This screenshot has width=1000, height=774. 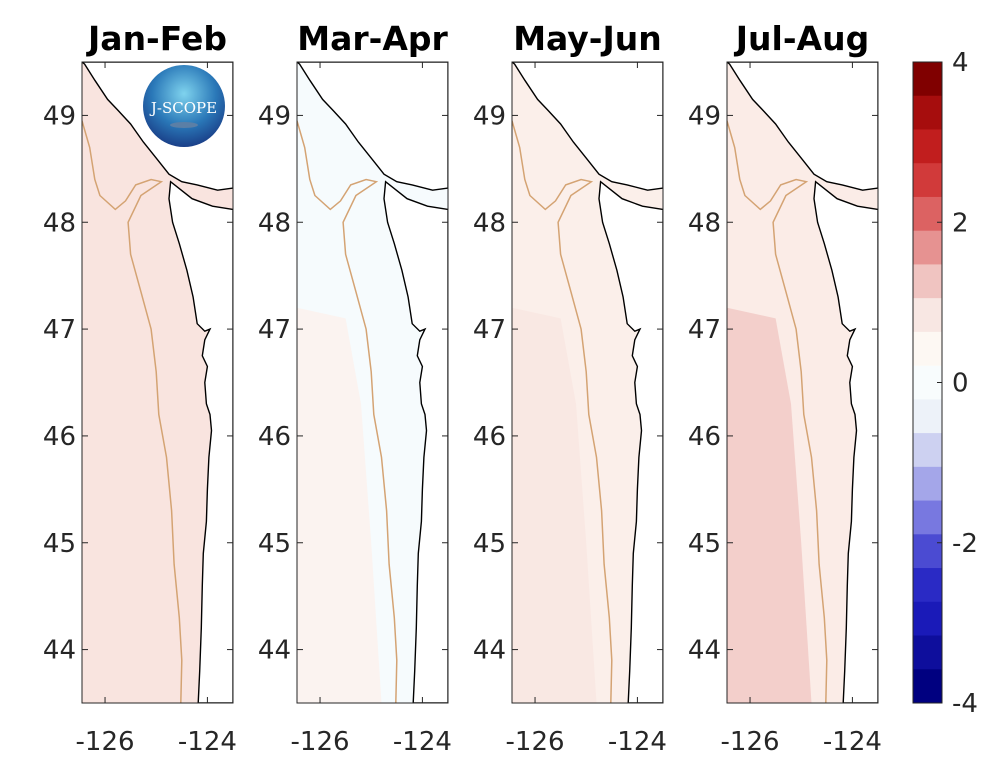 What do you see at coordinates (945, 383) in the screenshot?
I see `colorbar: 4 2 0 -2 -4` at bounding box center [945, 383].